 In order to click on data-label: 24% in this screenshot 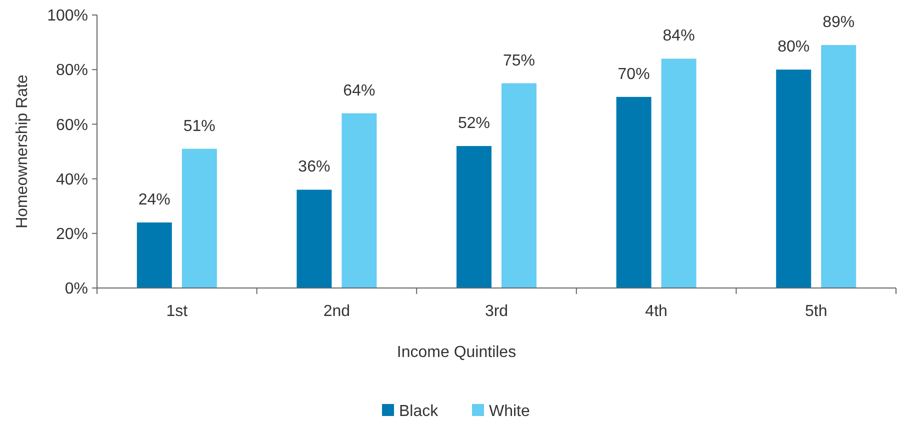, I will do `click(154, 199)`.